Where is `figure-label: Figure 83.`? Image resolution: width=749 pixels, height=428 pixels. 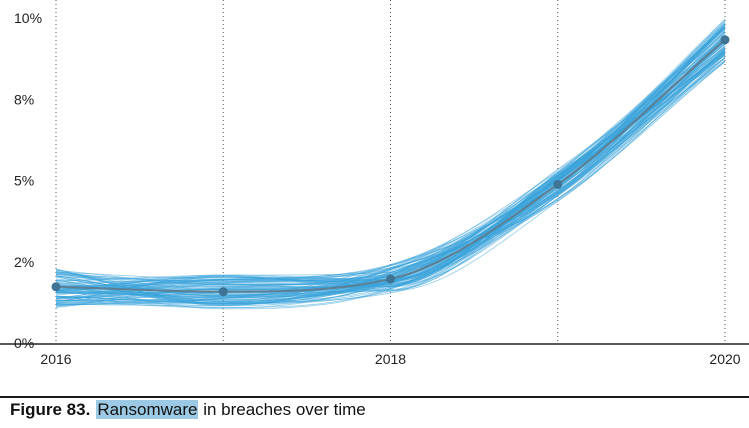
figure-label: Figure 83. is located at coordinates (50, 409).